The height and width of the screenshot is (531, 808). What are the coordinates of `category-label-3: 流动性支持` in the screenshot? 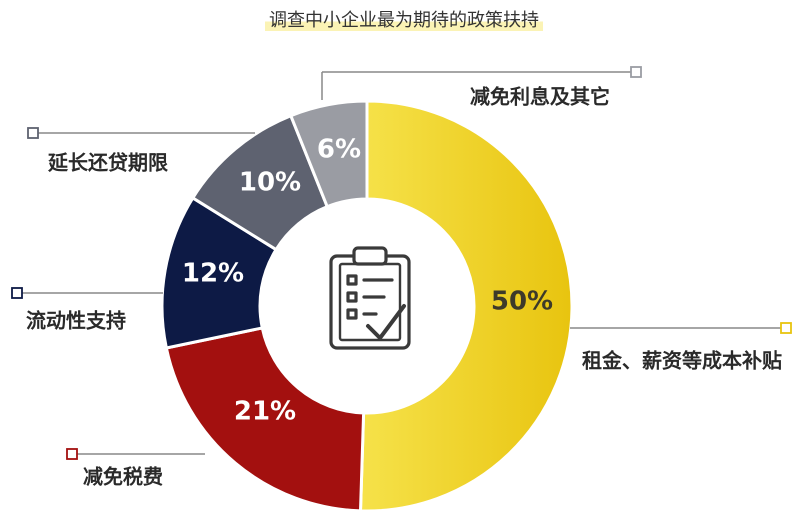 It's located at (76, 321).